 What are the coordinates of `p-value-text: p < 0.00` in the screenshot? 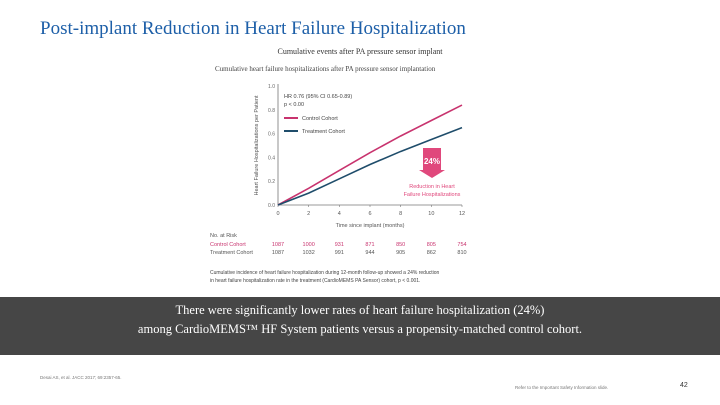 It's located at (294, 105).